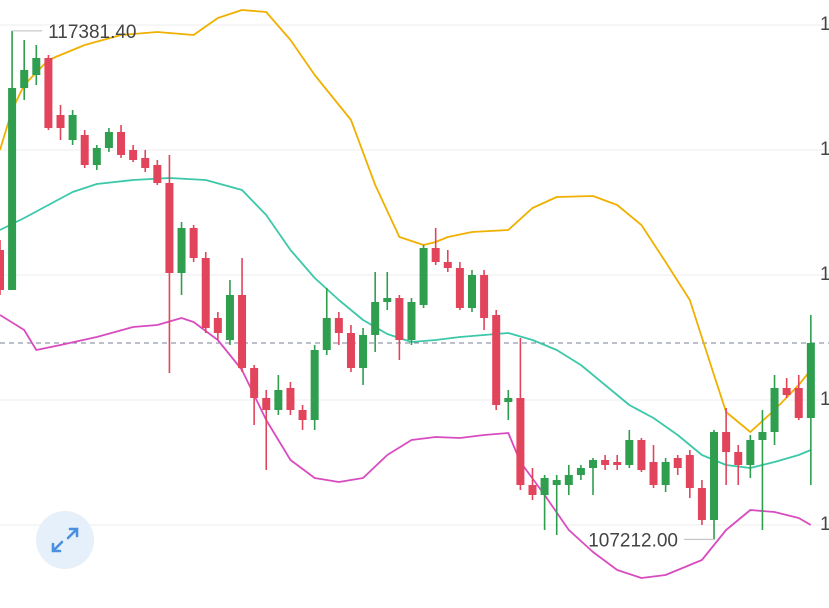 The image size is (829, 608). Describe the element at coordinates (824, 524) in the screenshot. I see `y-tick-label: 107500` at that location.